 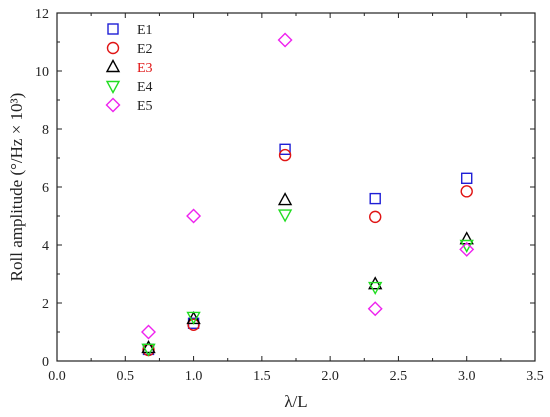 What do you see at coordinates (129, 68) in the screenshot?
I see `legend: E1 E2 E3 E4 E5` at bounding box center [129, 68].